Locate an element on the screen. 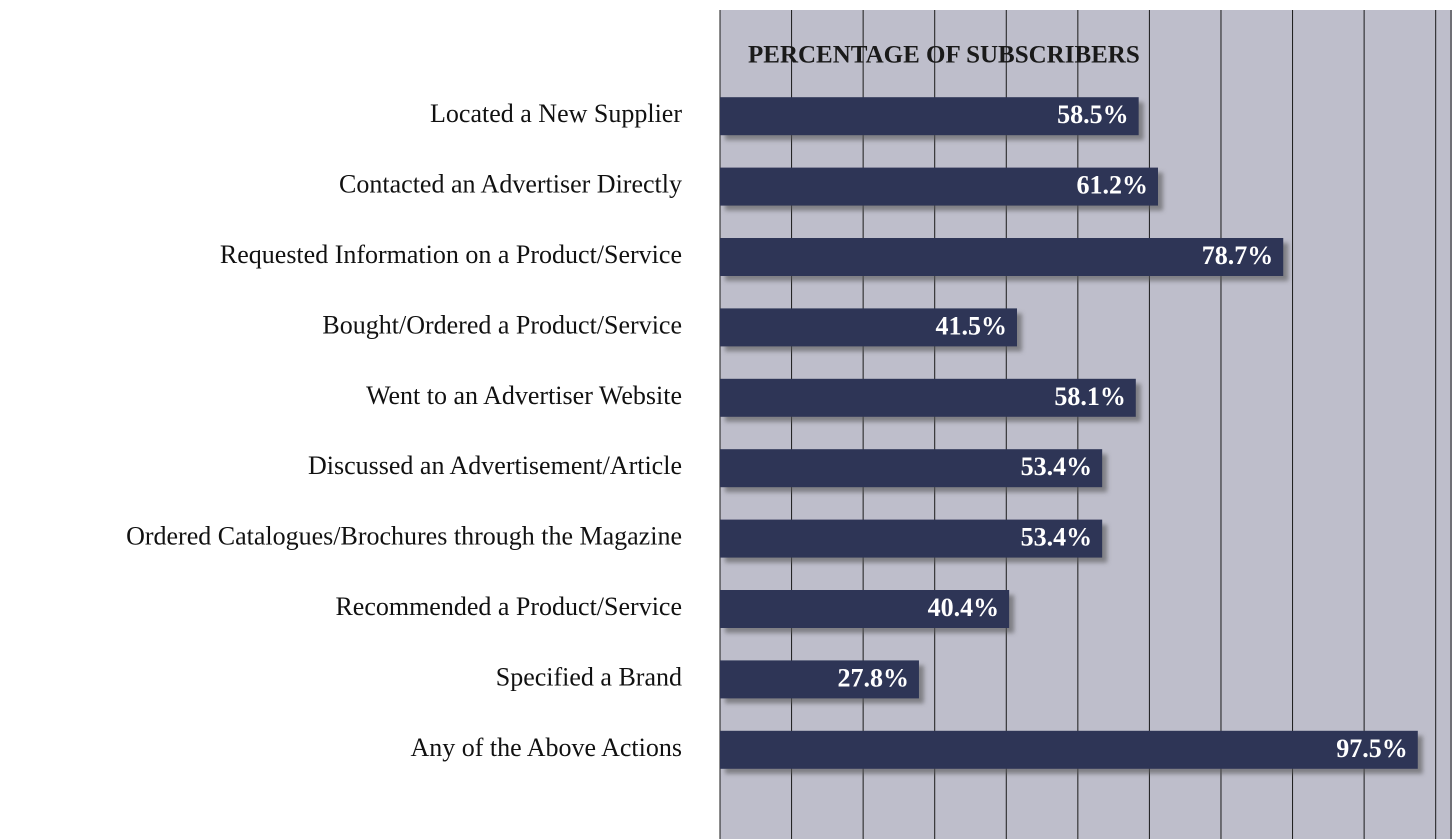  data-label: 58.1% is located at coordinates (1090, 396).